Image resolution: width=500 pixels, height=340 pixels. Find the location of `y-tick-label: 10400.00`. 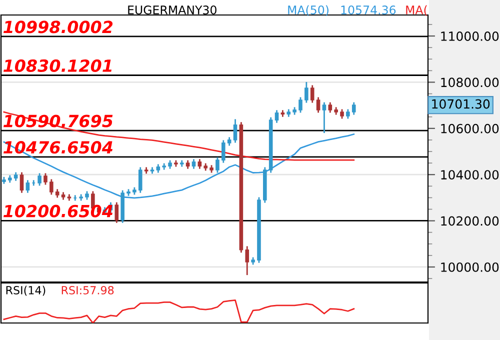

y-tick-label: 10400.00 is located at coordinates (470, 175).